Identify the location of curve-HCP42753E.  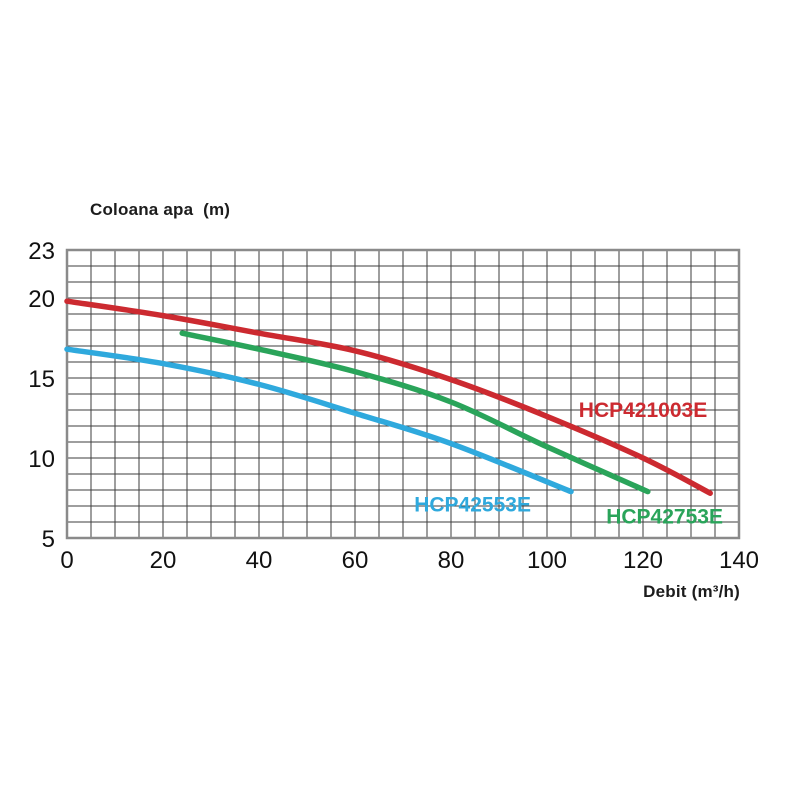
(415, 412).